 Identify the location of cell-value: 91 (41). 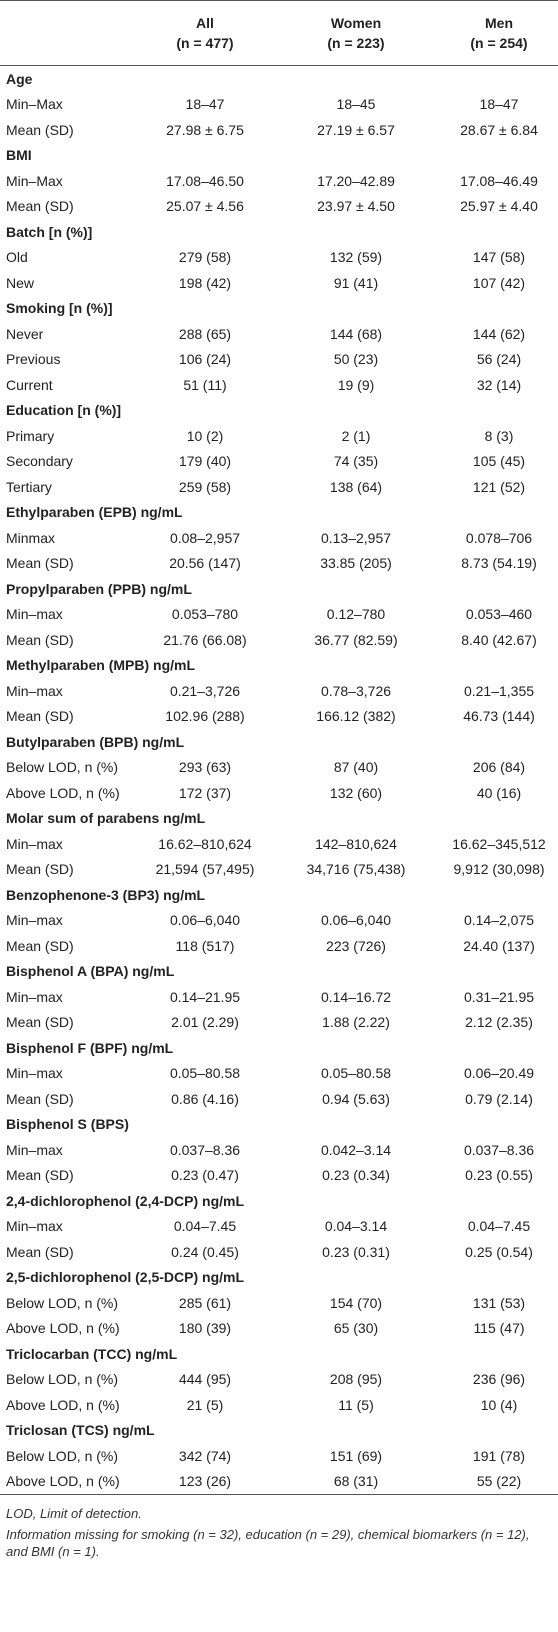
(356, 282).